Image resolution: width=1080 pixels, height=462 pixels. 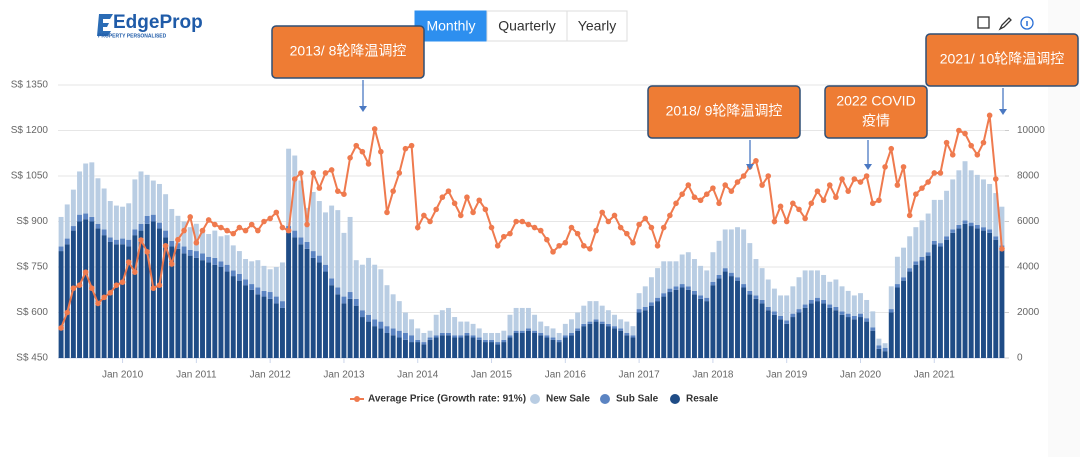 I want to click on legend-label: Resale, so click(x=702, y=399).